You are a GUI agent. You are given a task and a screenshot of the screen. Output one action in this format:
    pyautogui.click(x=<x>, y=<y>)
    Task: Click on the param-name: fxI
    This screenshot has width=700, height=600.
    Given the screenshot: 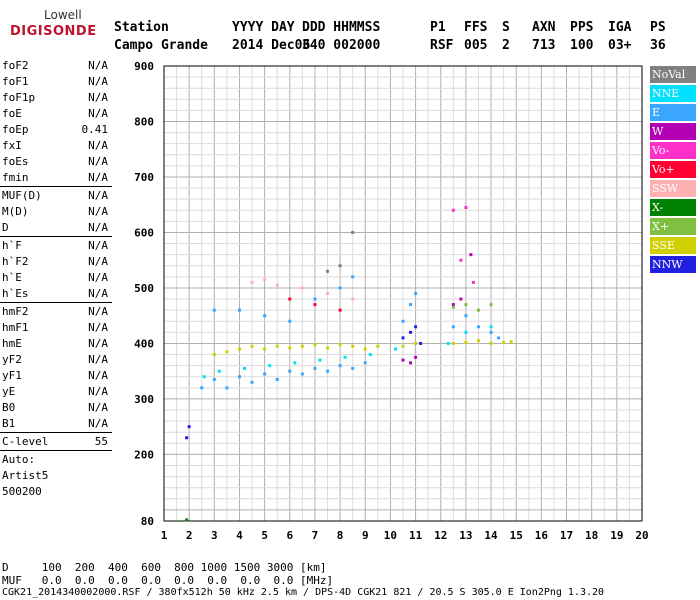 What is the action you would take?
    pyautogui.click(x=12, y=145)
    